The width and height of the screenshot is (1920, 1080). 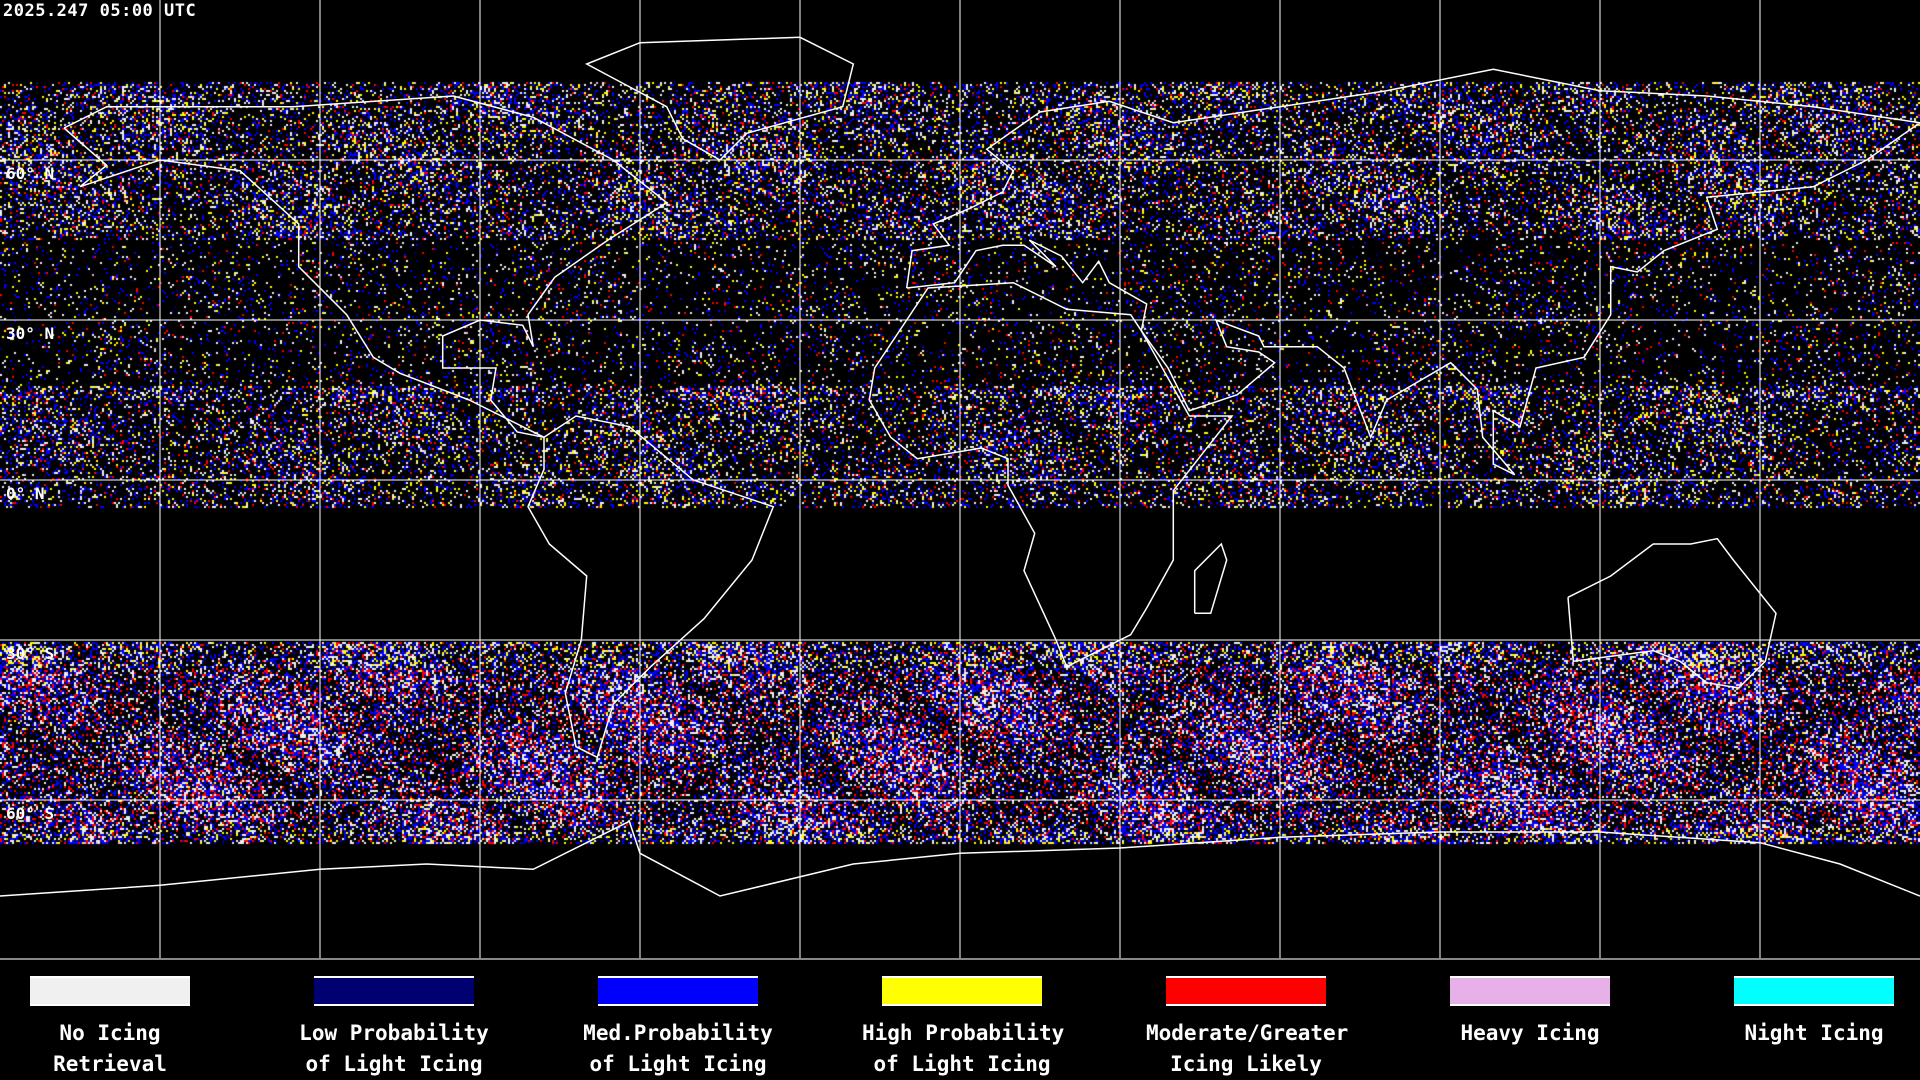 I want to click on legend-label: Icing Likely, so click(x=1246, y=1064).